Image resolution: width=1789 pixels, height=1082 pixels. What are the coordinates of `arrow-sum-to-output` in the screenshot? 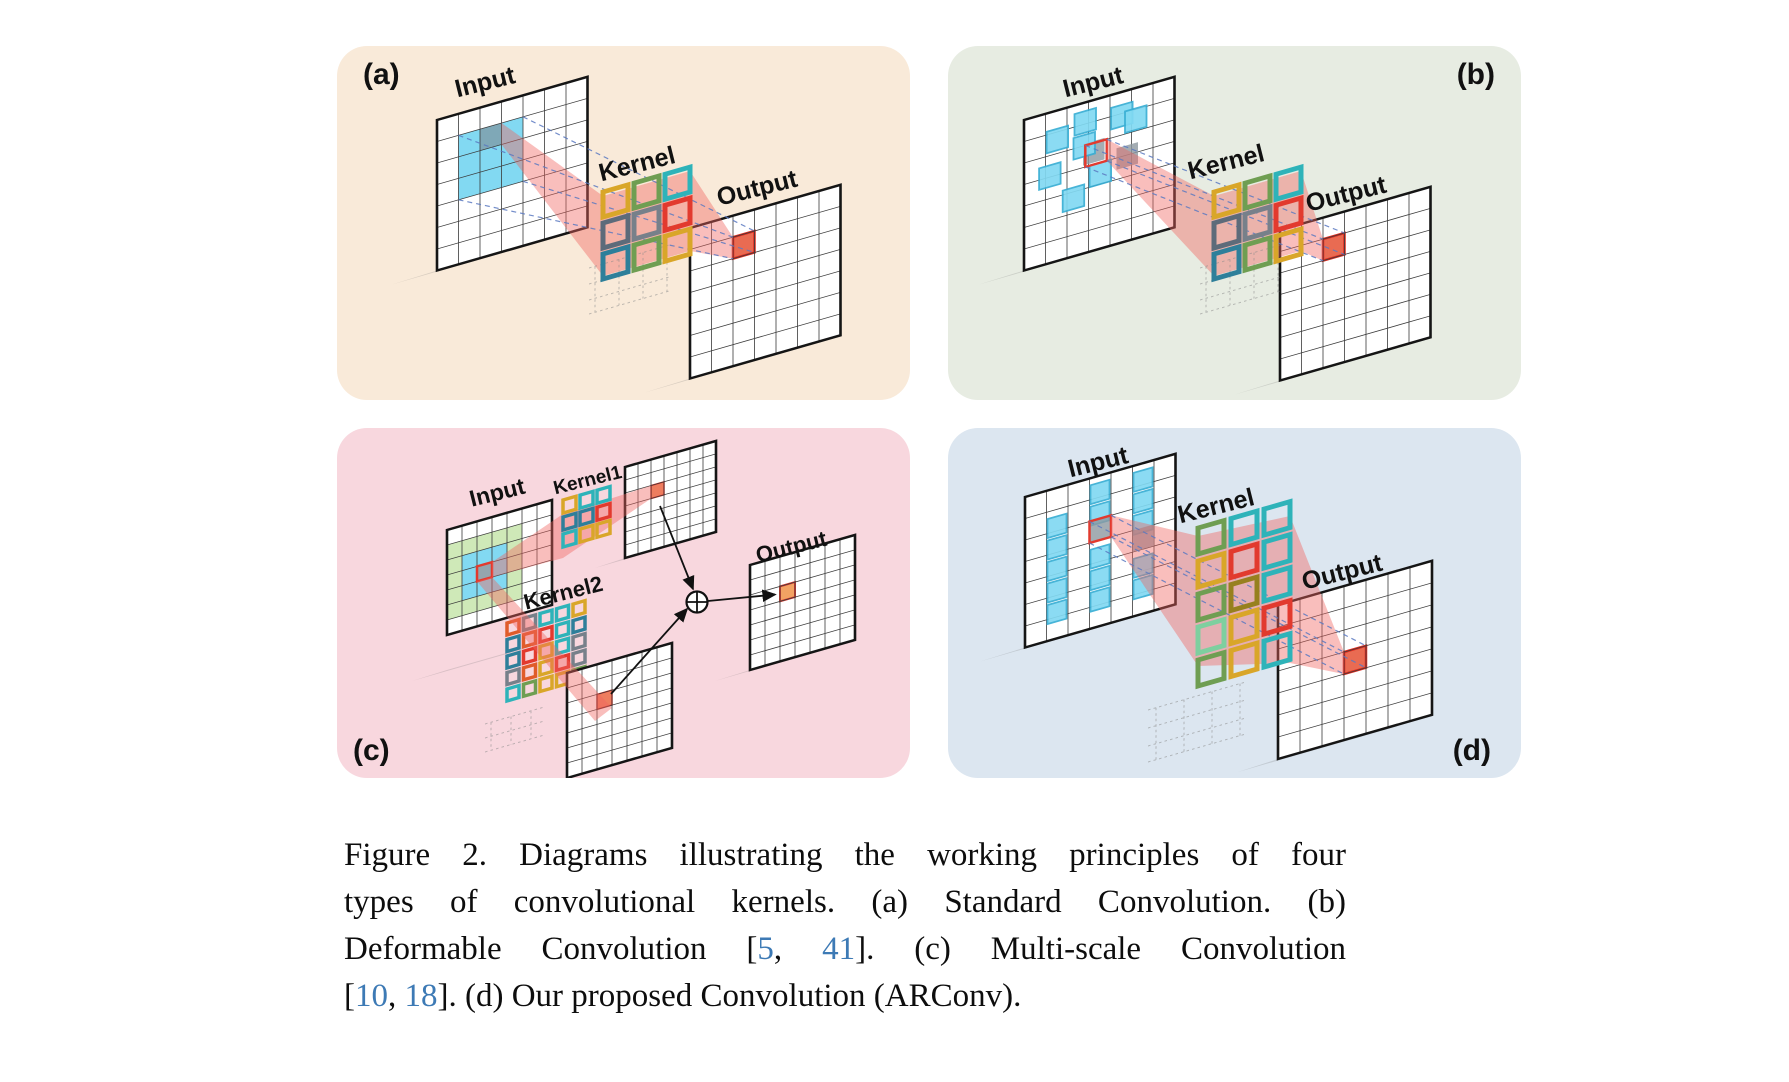 It's located at (742, 595).